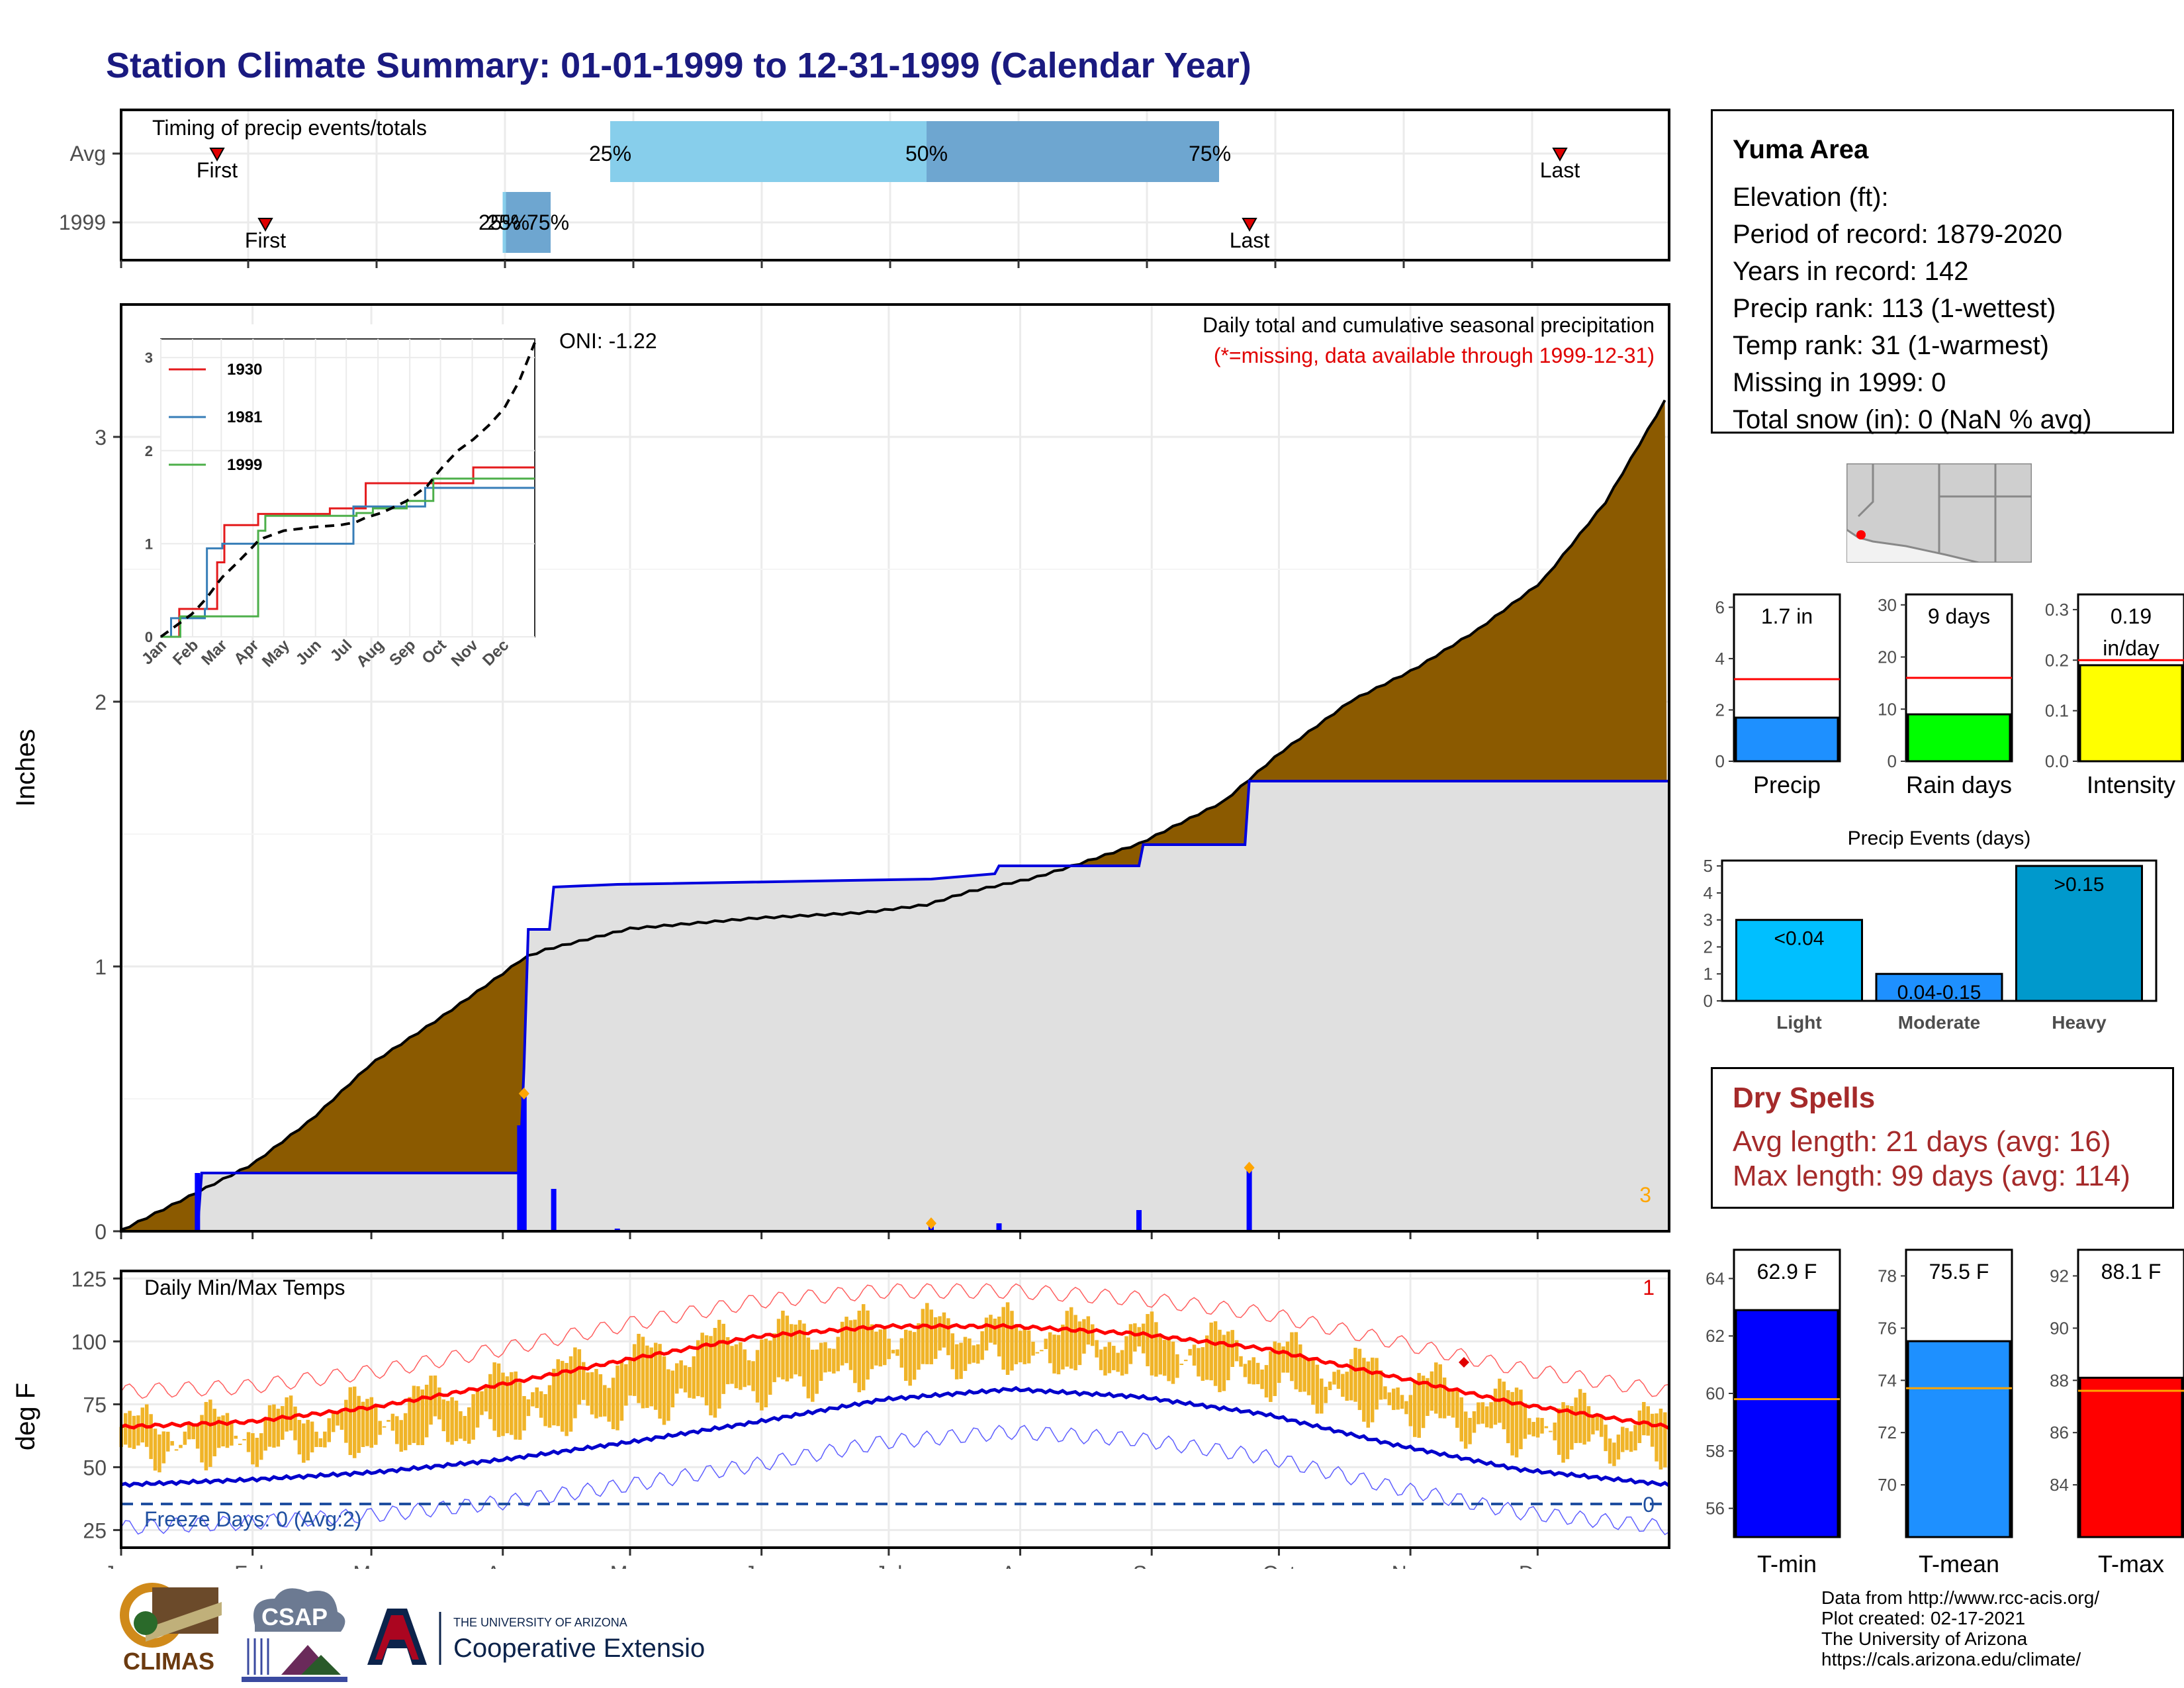  What do you see at coordinates (1888, 1328) in the screenshot?
I see `temp-bar-tick-label: 76` at bounding box center [1888, 1328].